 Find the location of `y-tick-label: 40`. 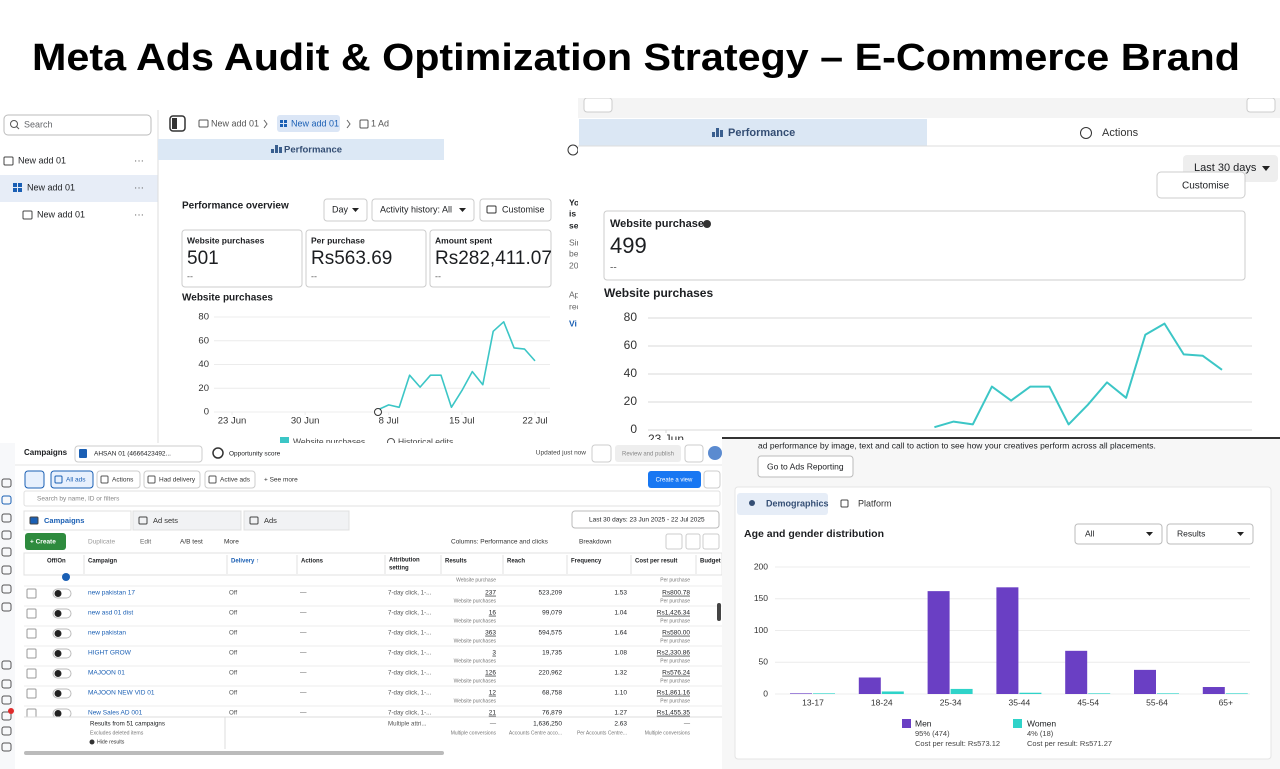

y-tick-label: 40 is located at coordinates (203, 364).